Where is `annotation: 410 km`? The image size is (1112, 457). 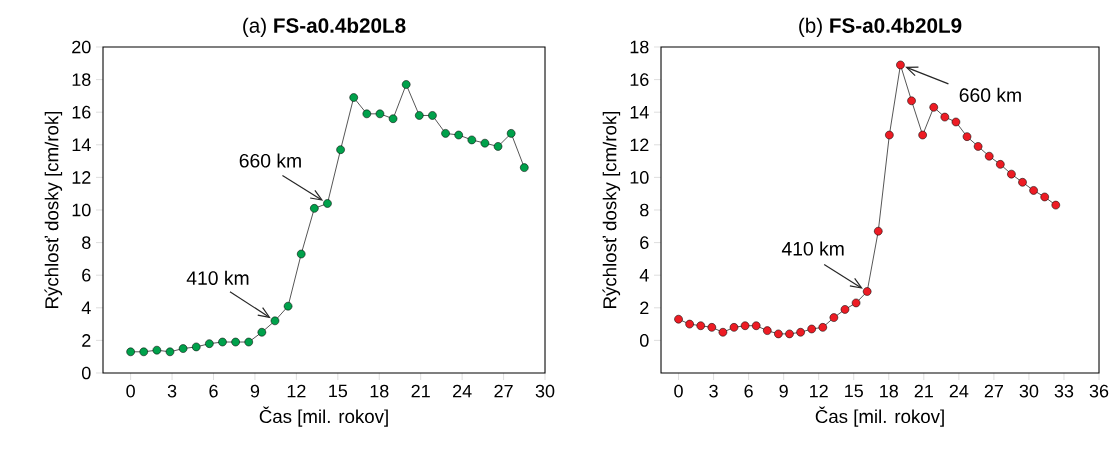 annotation: 410 km is located at coordinates (812, 248).